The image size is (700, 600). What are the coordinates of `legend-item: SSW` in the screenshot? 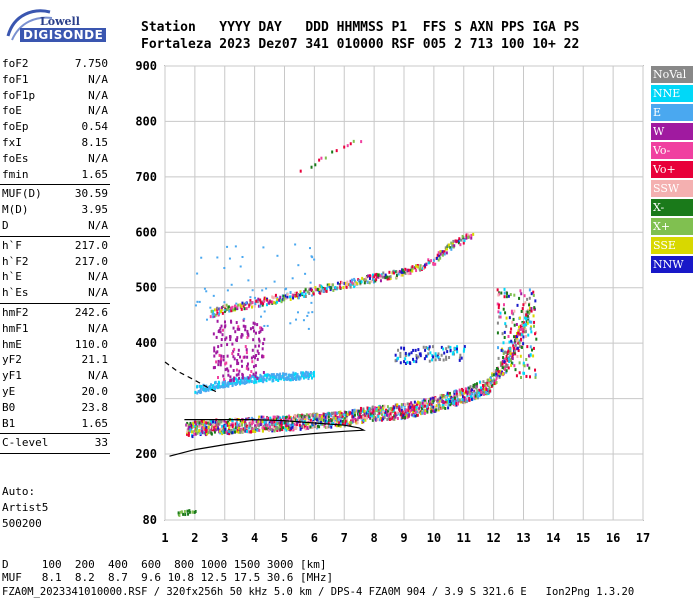 It's located at (672, 188).